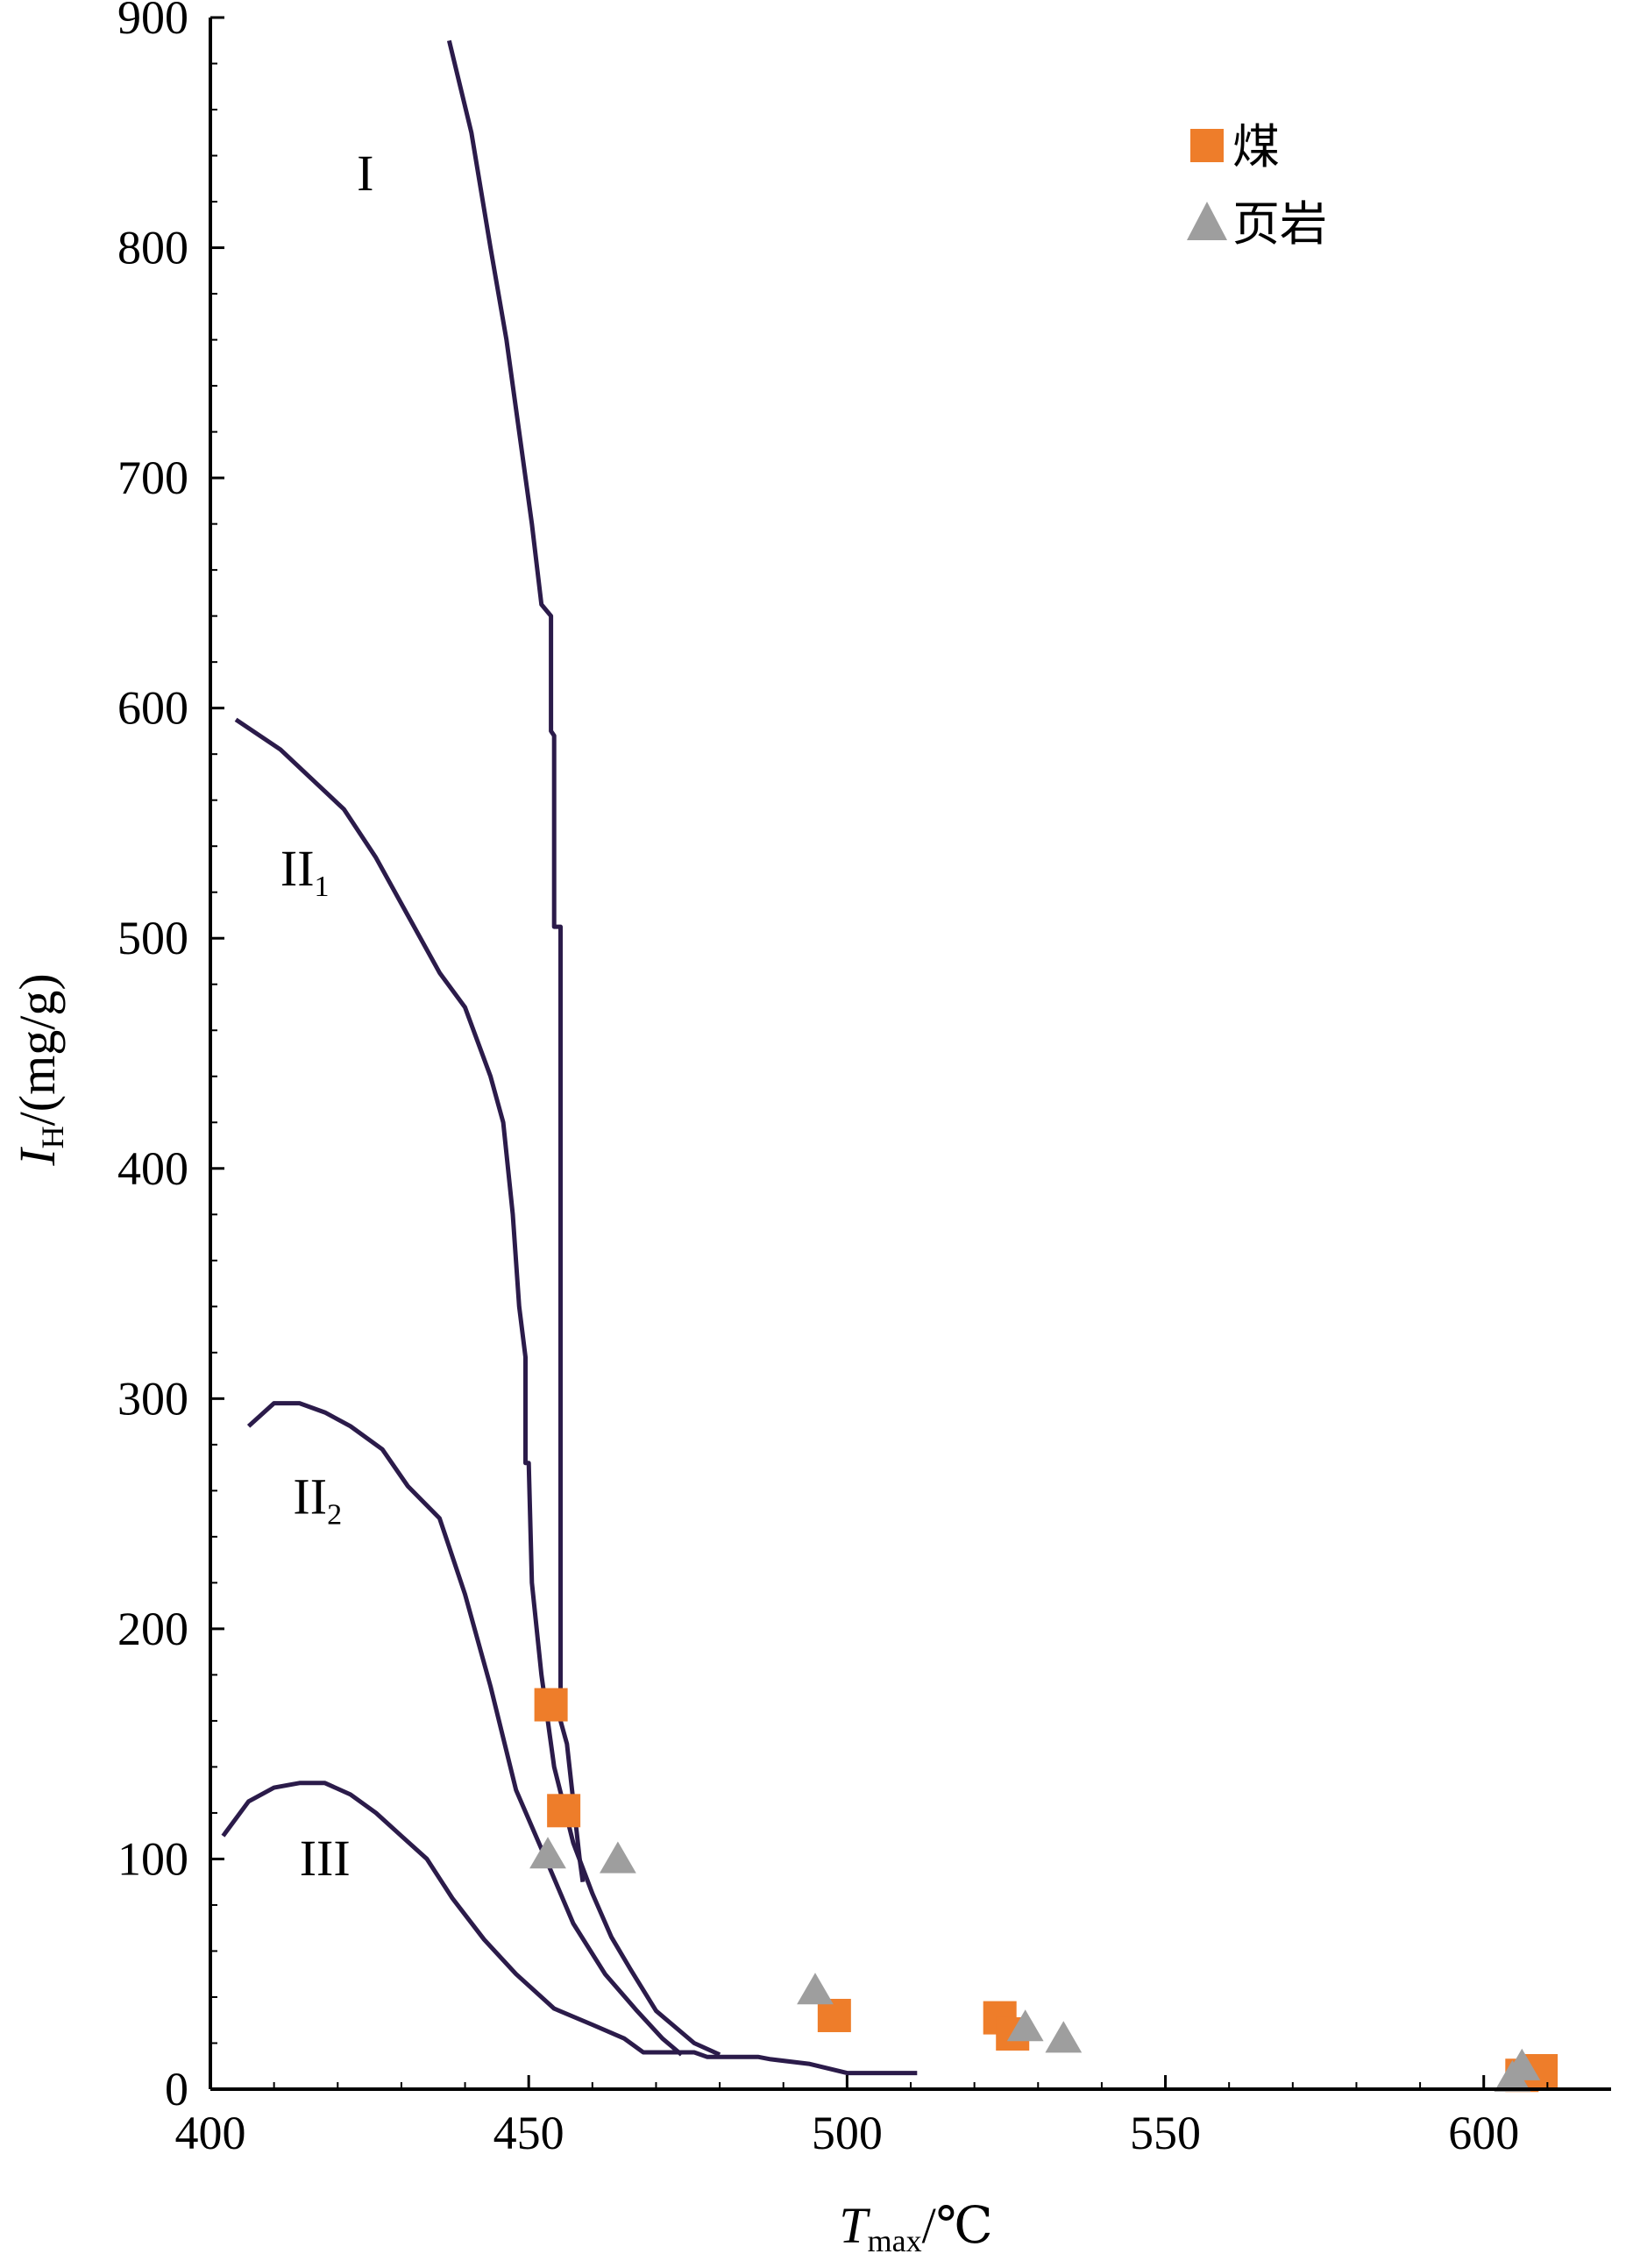 The width and height of the screenshot is (1633, 2268). Describe the element at coordinates (1256, 147) in the screenshot. I see `legend-label-coal: 煤` at that location.